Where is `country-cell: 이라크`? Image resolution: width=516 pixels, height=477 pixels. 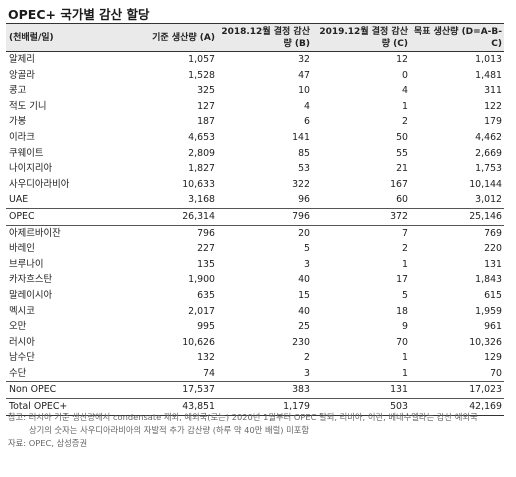
country-cell: 이라크 is located at coordinates (22, 137).